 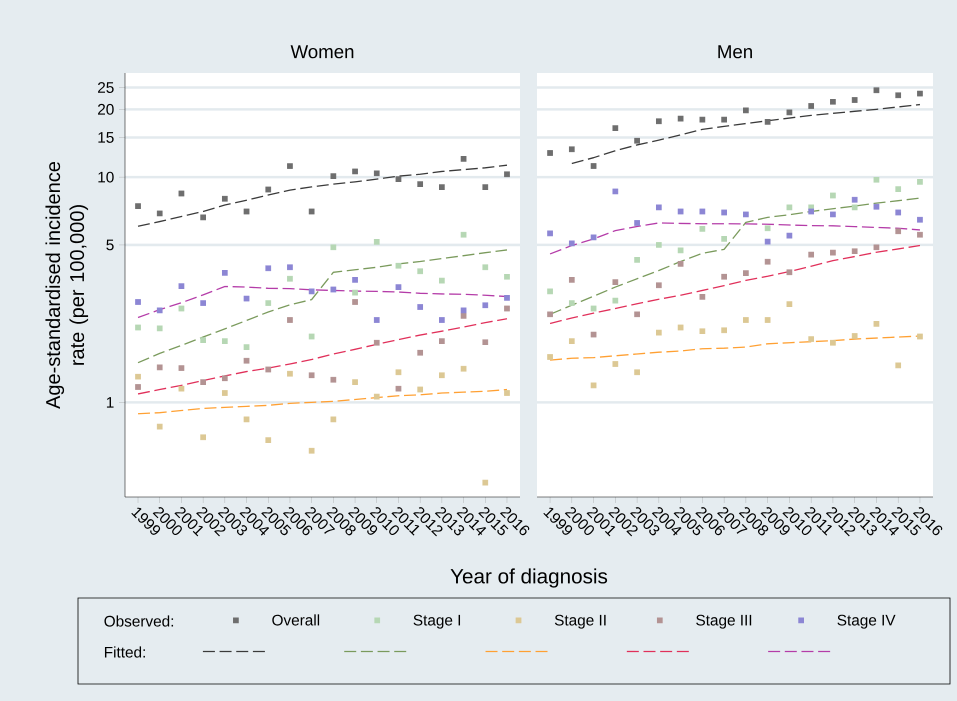 What do you see at coordinates (322, 51) in the screenshot?
I see `chart-title: Women` at bounding box center [322, 51].